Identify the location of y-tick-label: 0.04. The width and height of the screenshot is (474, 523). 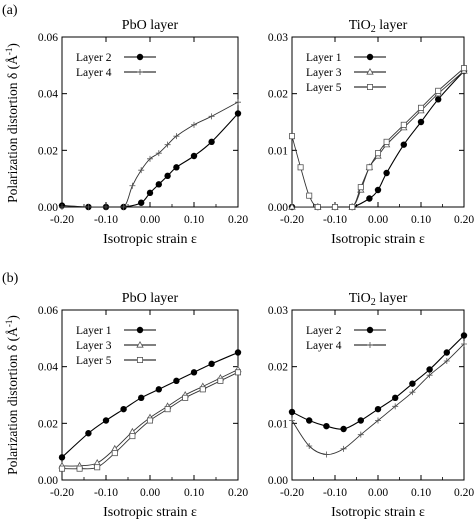
(48, 95).